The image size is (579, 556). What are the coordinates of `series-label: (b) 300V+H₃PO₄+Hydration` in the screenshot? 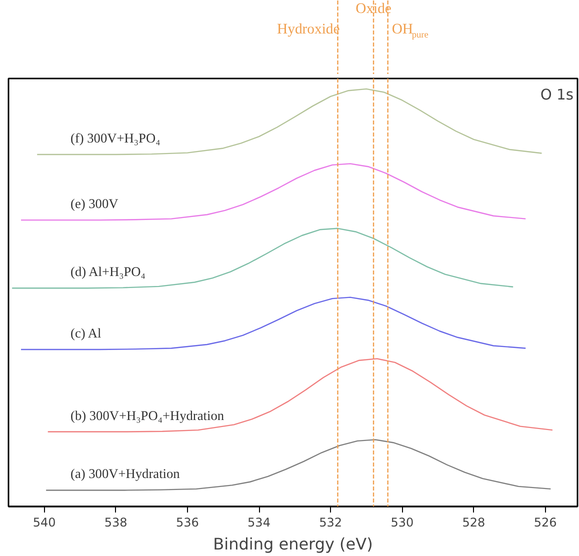 It's located at (147, 415).